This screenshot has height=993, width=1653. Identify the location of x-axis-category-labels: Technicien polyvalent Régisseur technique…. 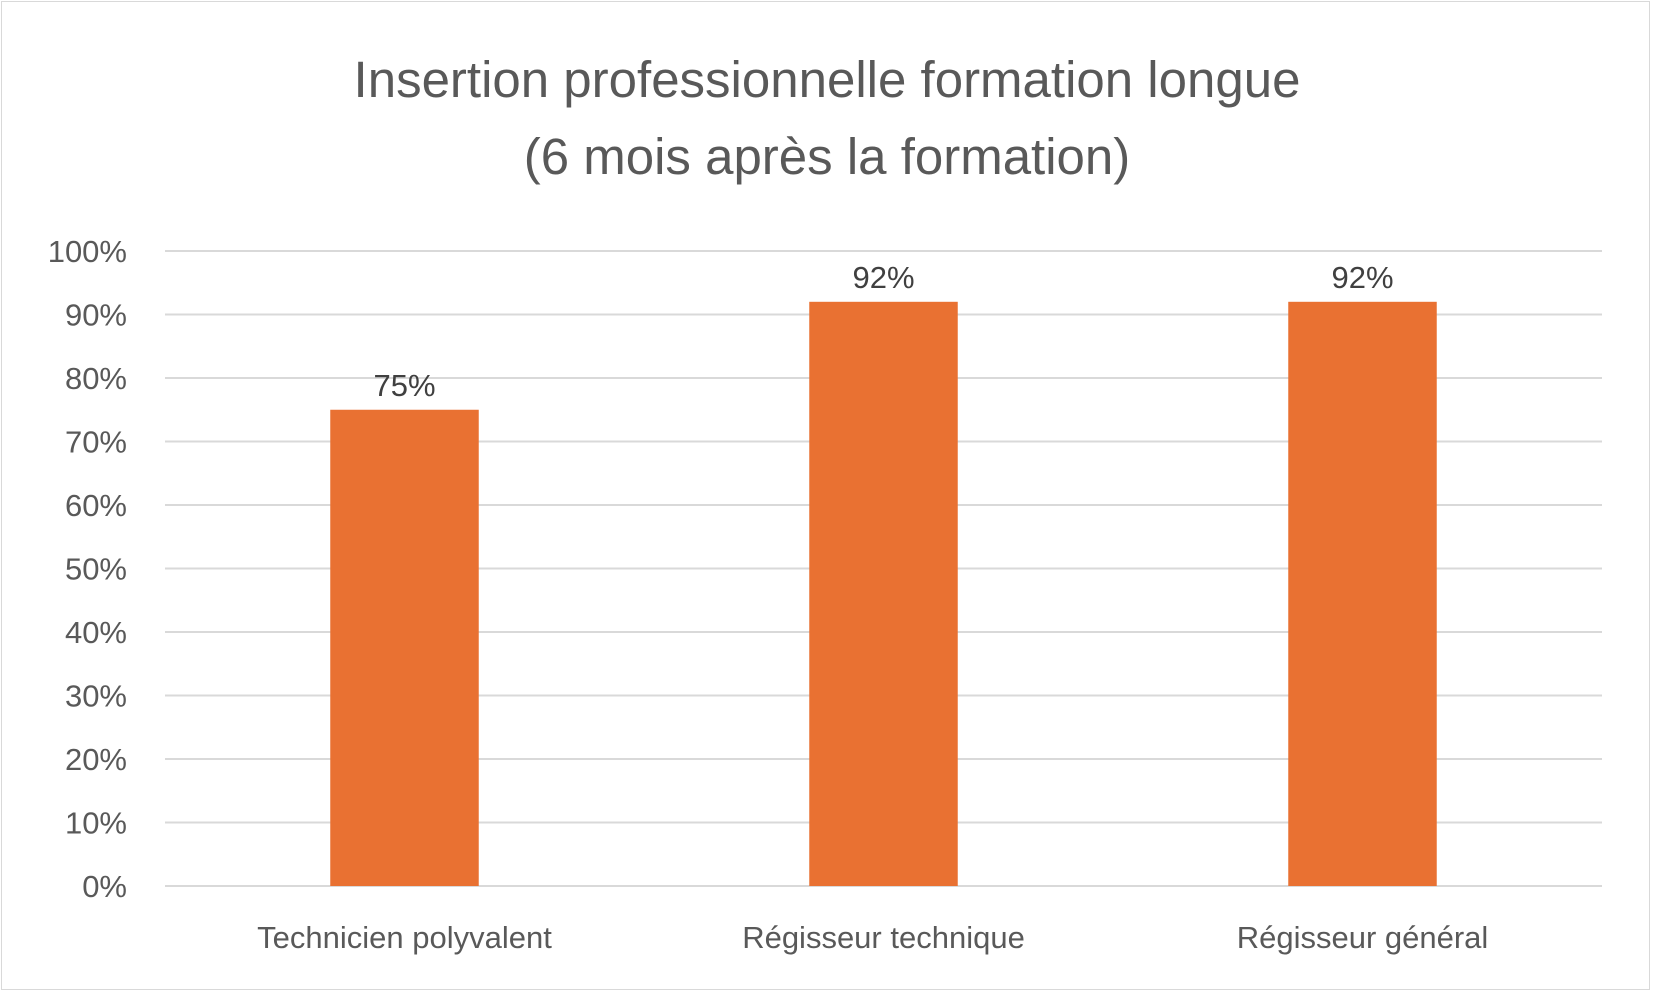
(872, 937).